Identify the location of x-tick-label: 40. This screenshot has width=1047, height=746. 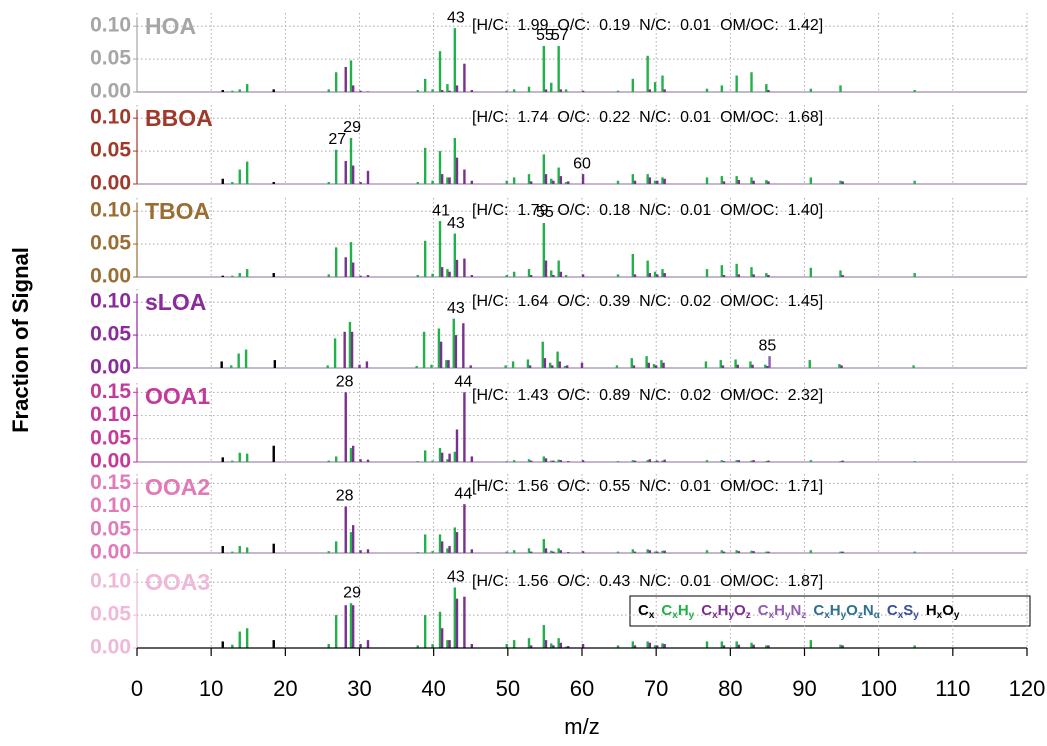
(433, 688).